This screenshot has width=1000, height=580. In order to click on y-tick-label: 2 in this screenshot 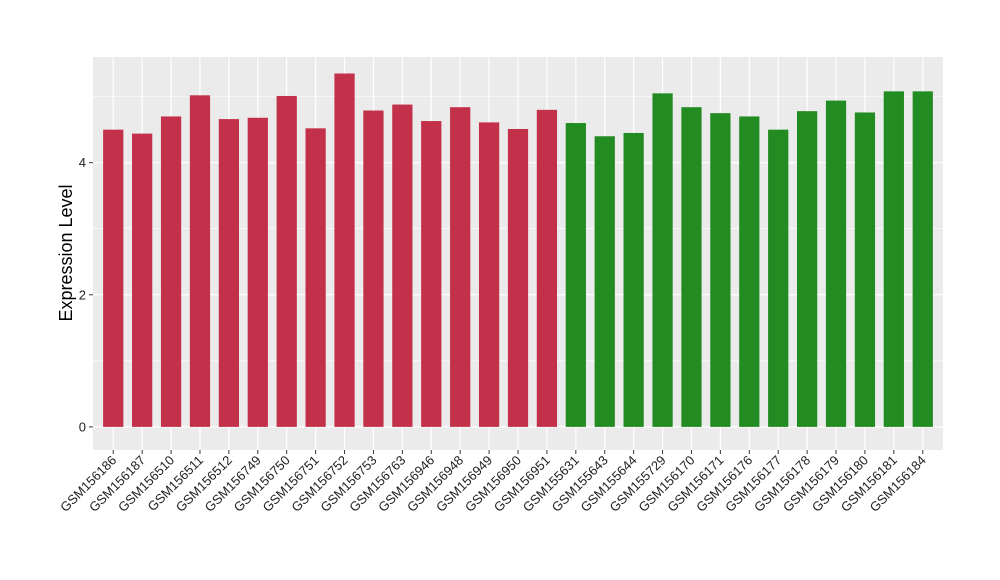, I will do `click(82, 294)`.